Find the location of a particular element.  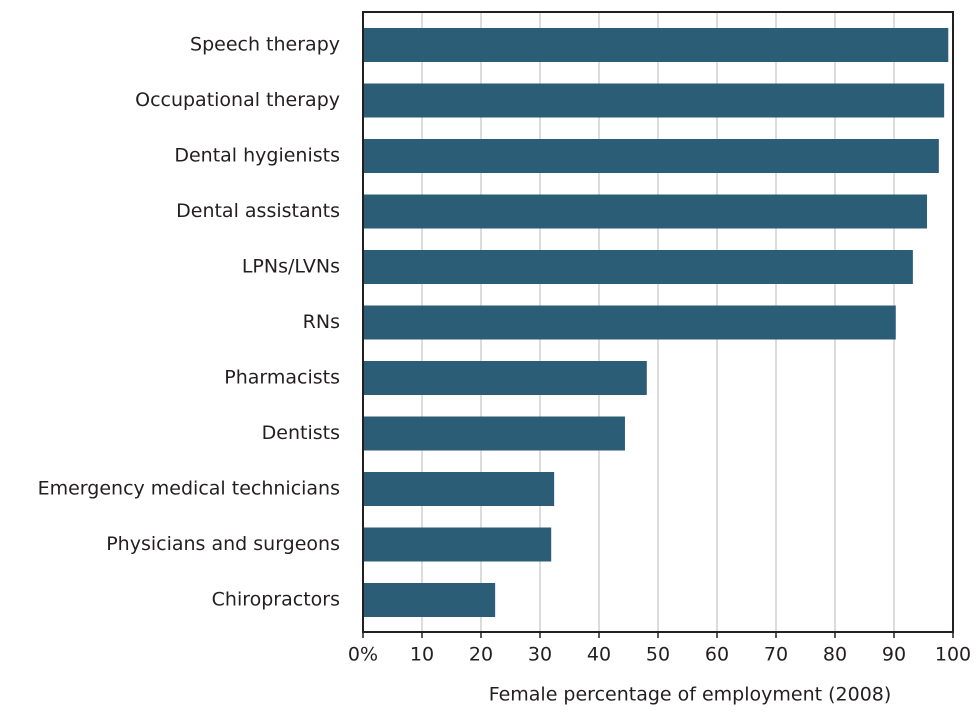

y-tick-label: Dental hygienists is located at coordinates (257, 156).